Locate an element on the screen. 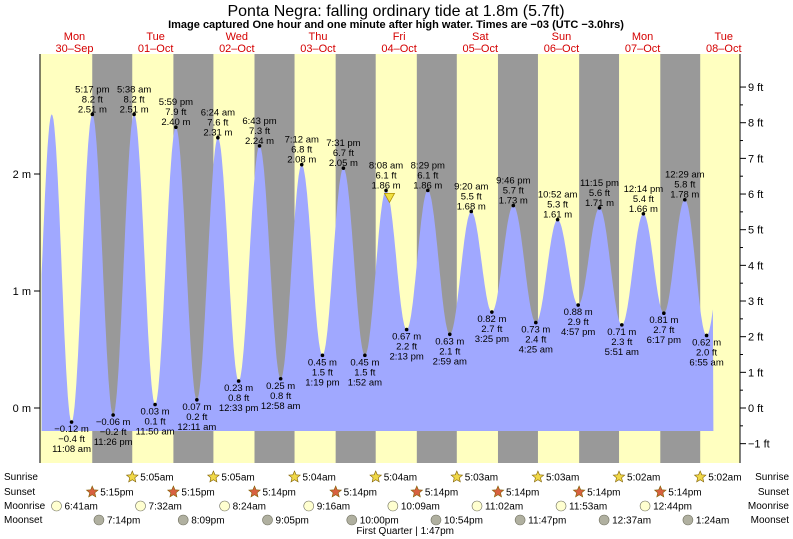  day-name-label: Tue is located at coordinates (723, 37).